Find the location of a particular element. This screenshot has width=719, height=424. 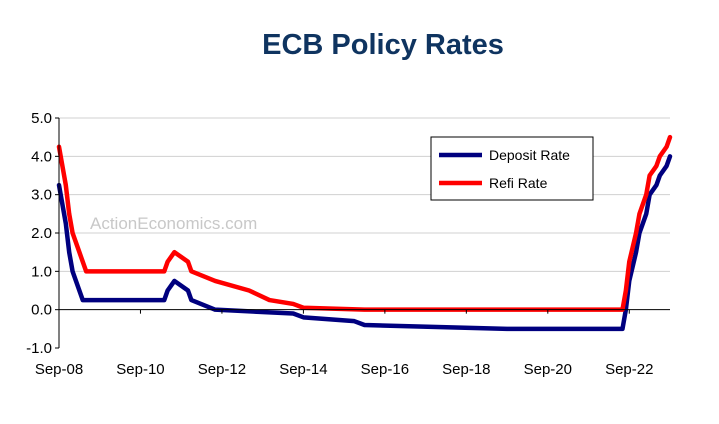

legend-box is located at coordinates (512, 168).